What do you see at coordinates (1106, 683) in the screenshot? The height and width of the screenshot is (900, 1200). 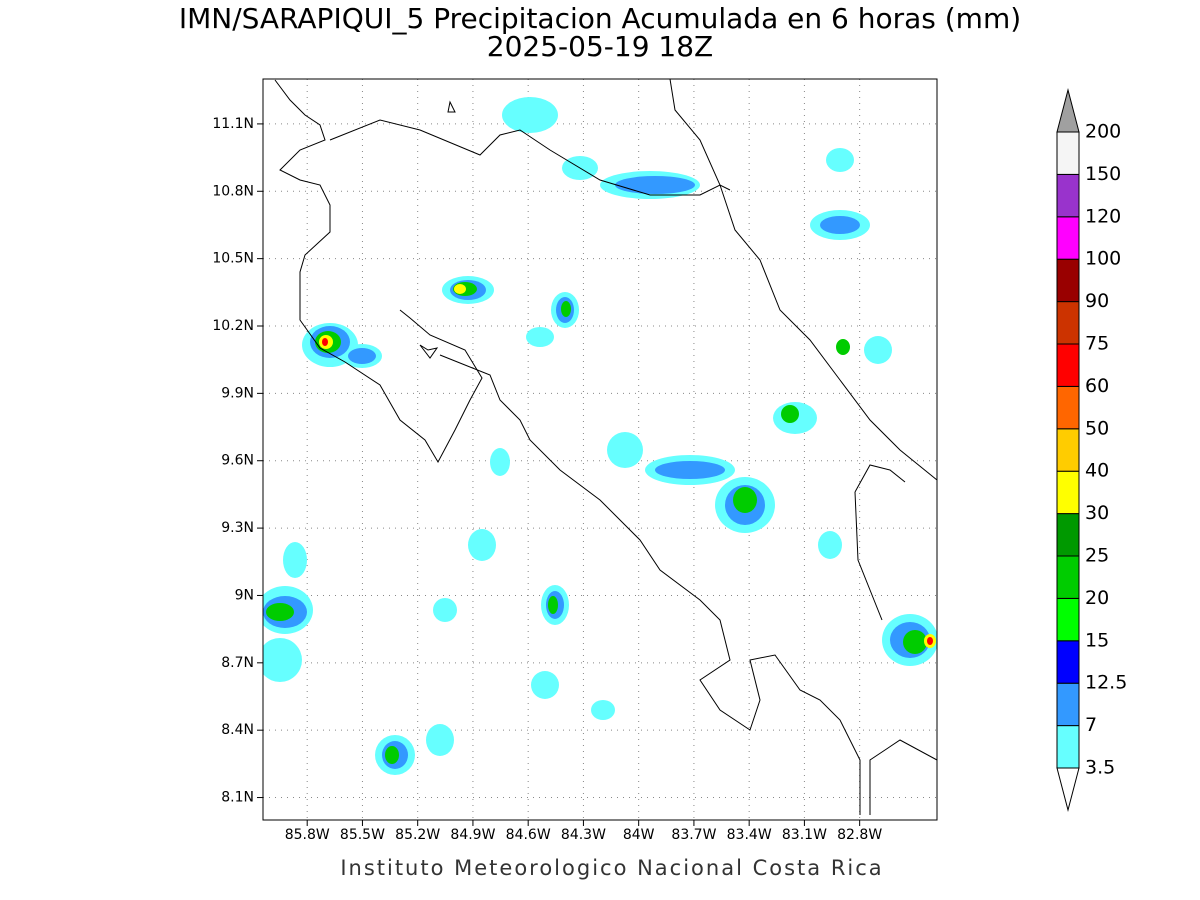 I see `colorbar-label: 12.5` at bounding box center [1106, 683].